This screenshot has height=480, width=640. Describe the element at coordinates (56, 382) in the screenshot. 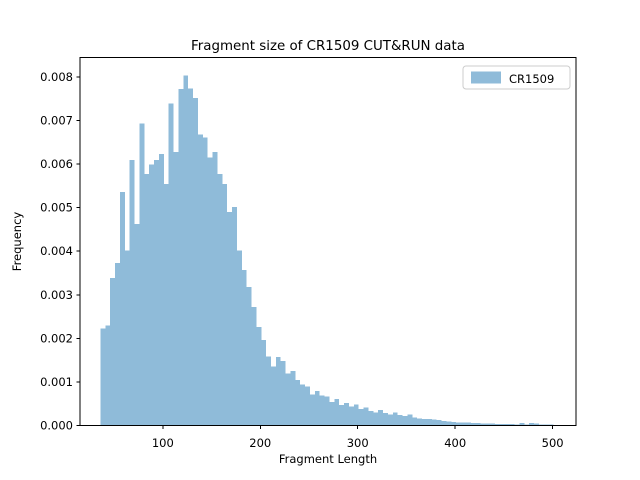

I see `y-tick-label: 0.001` at that location.